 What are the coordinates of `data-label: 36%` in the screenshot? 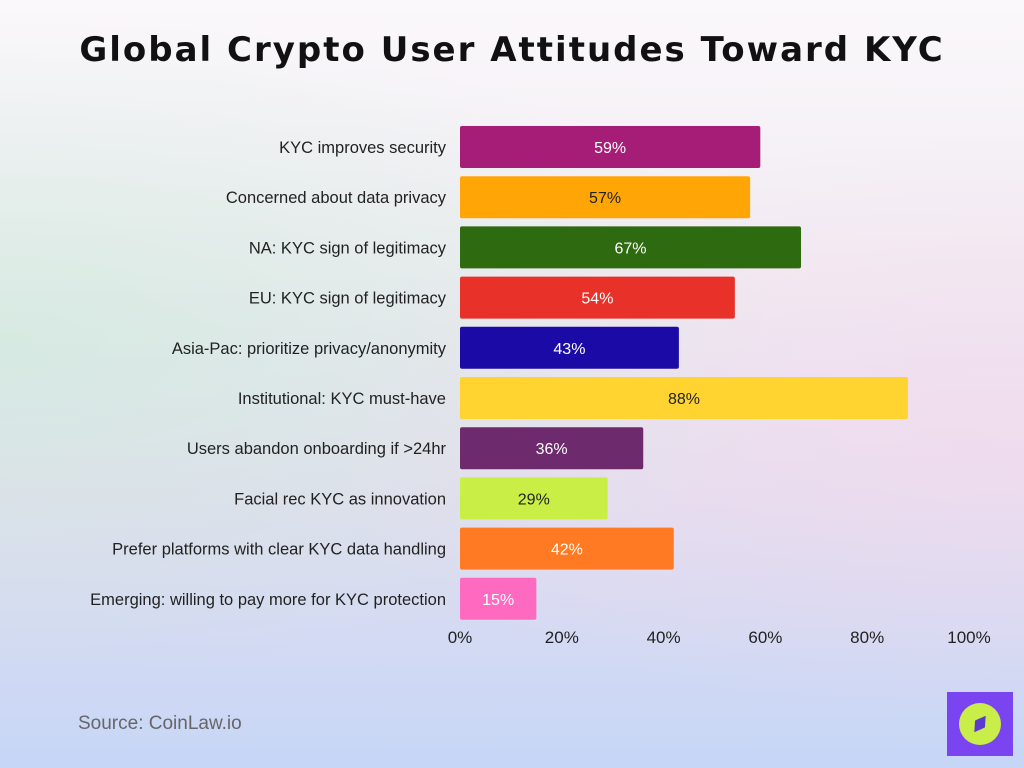 It's located at (552, 449).